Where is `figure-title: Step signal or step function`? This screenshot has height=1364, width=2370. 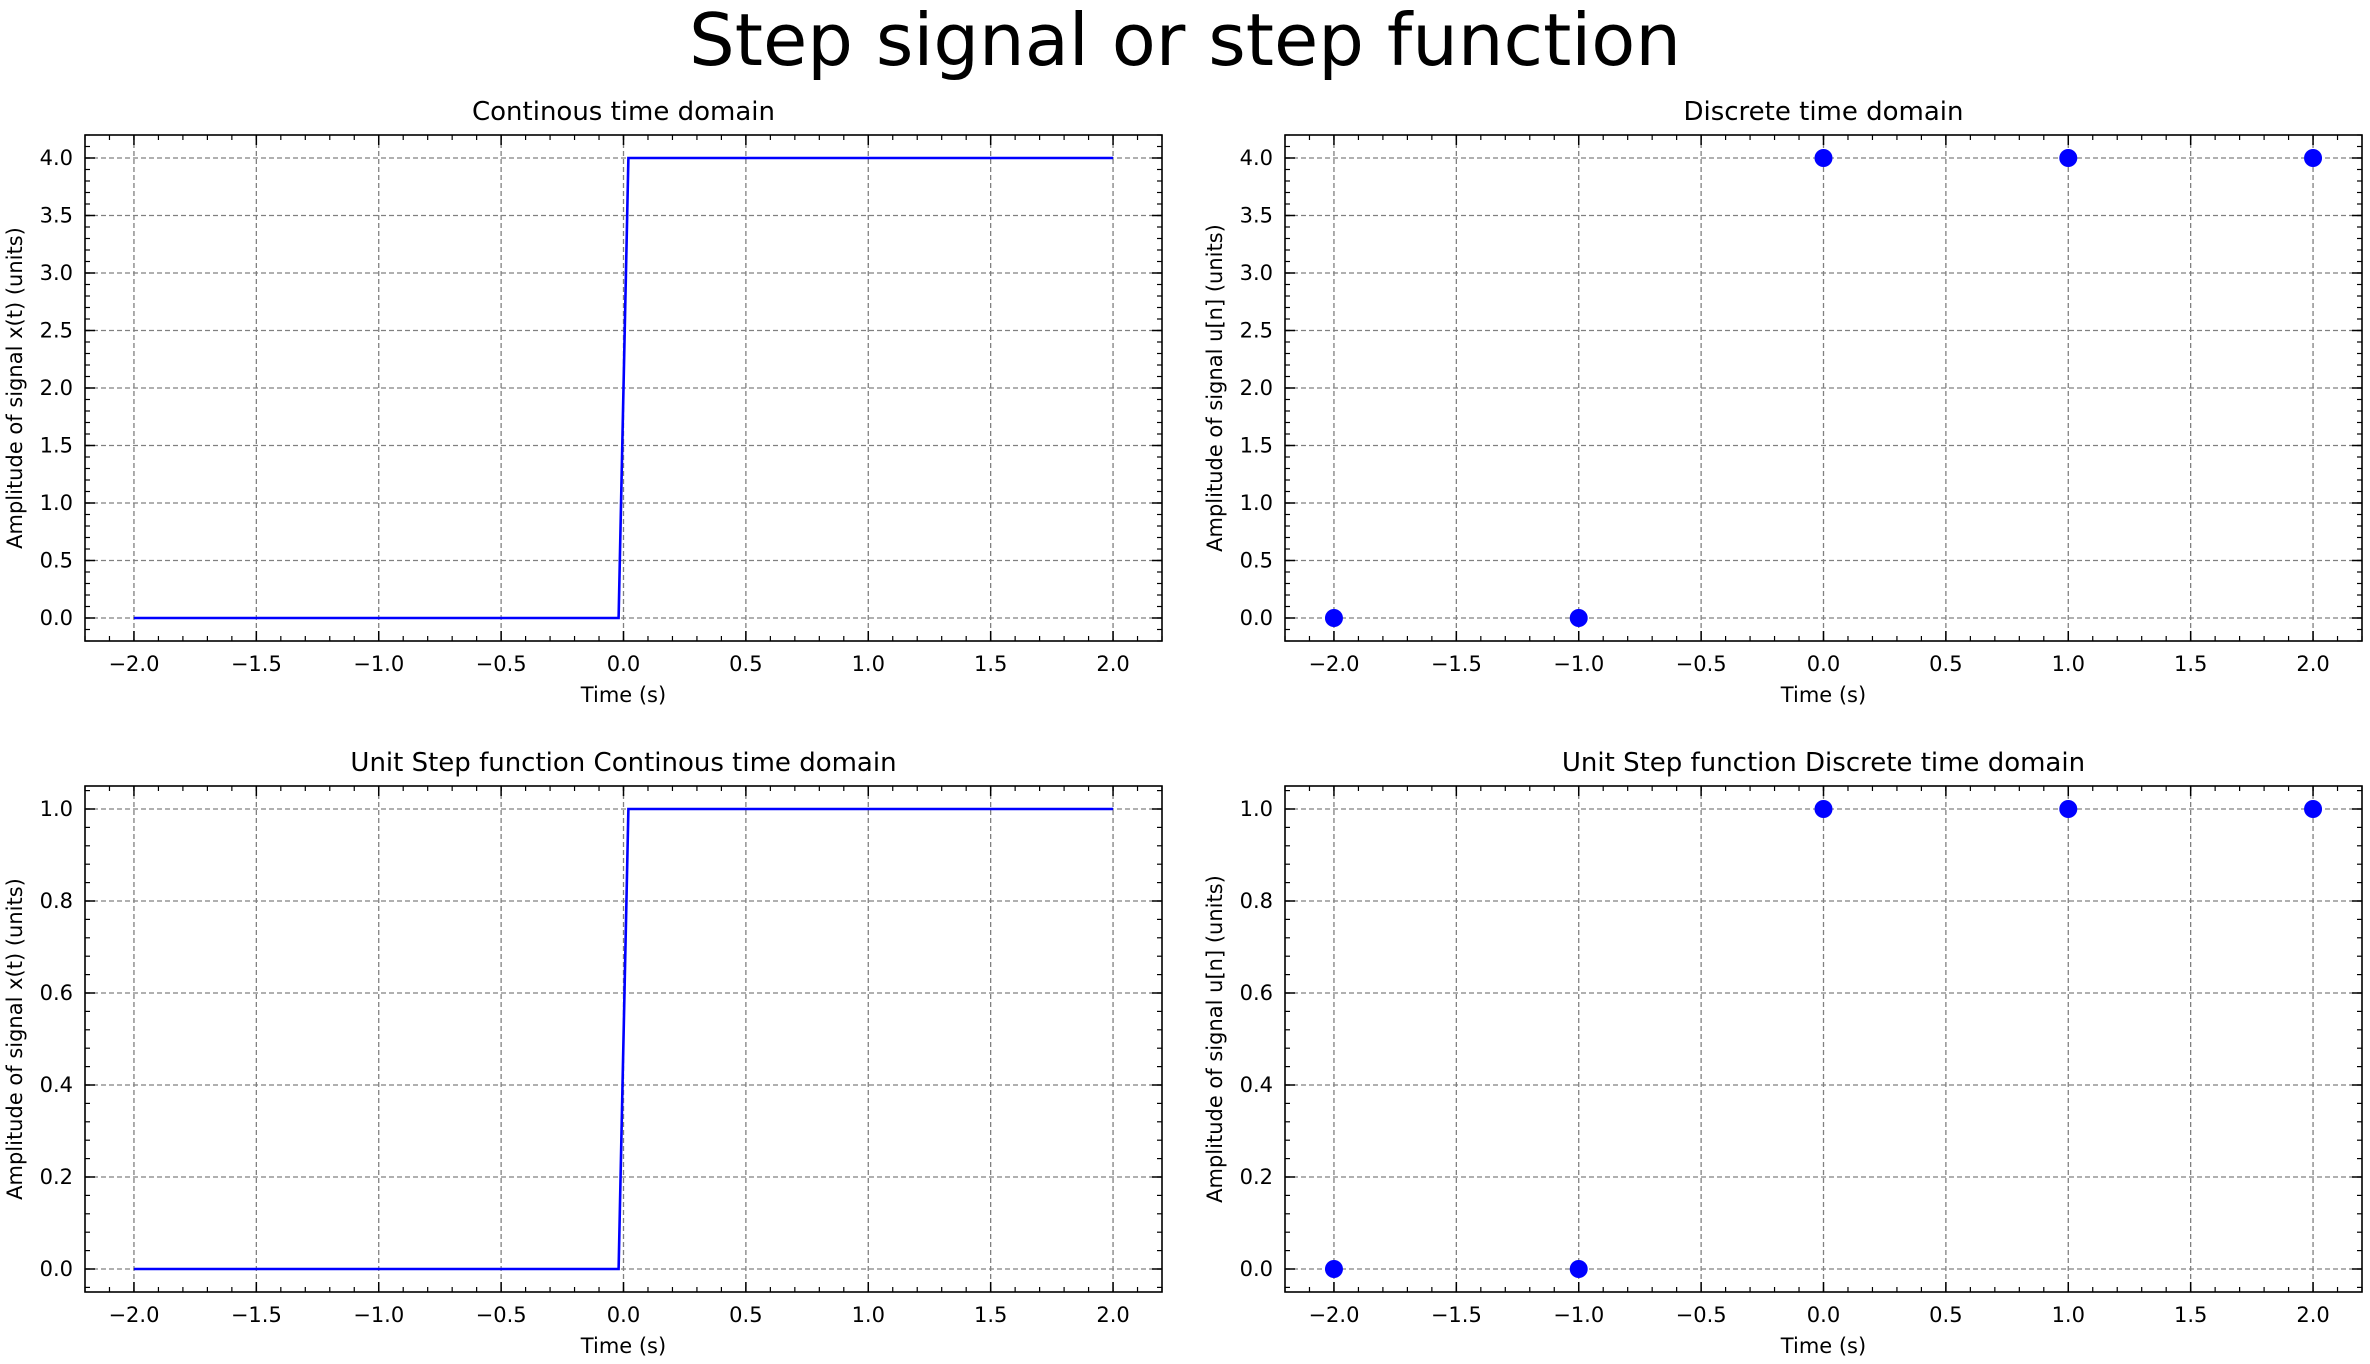 figure-title: Step signal or step function is located at coordinates (1185, 41).